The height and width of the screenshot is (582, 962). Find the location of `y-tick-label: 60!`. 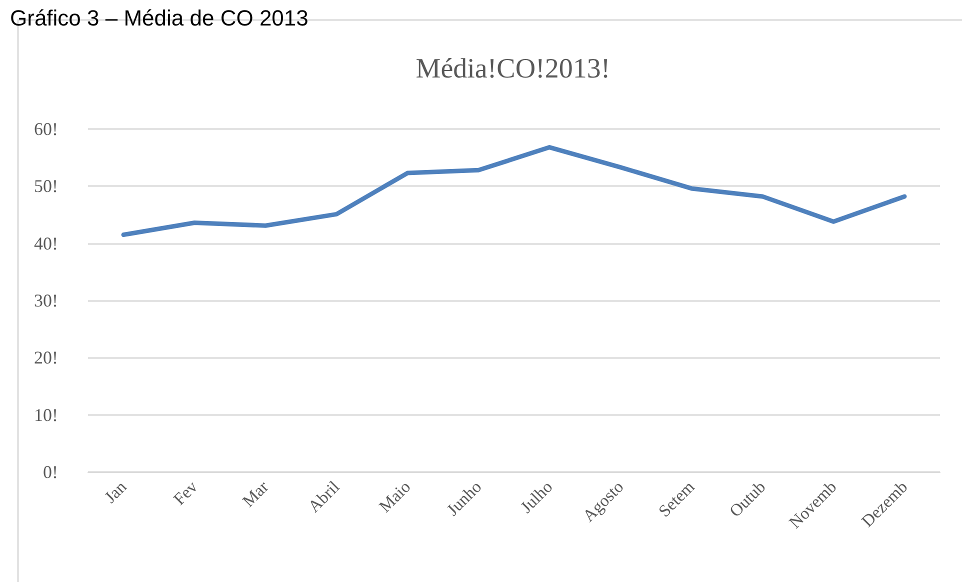

y-tick-label: 60! is located at coordinates (46, 129).